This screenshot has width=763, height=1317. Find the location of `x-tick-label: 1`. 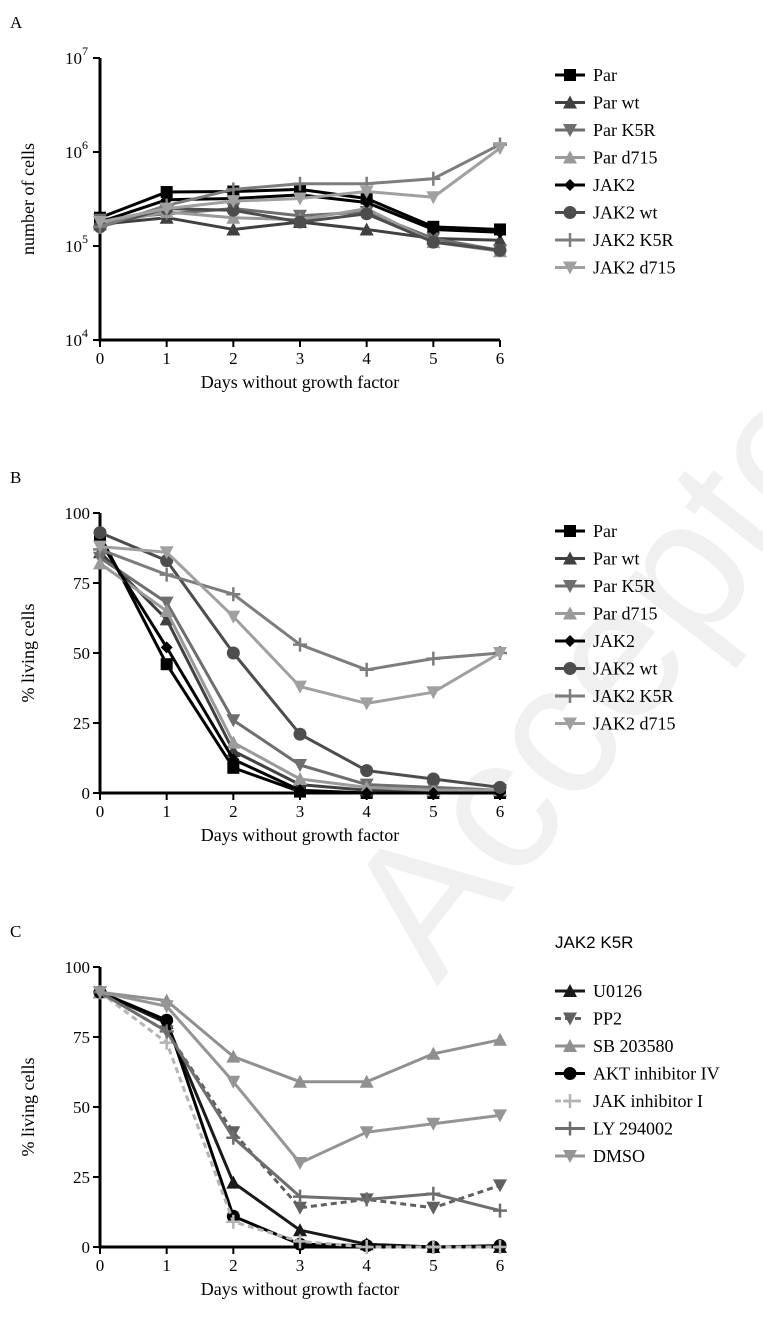

x-tick-label: 1 is located at coordinates (166, 358).